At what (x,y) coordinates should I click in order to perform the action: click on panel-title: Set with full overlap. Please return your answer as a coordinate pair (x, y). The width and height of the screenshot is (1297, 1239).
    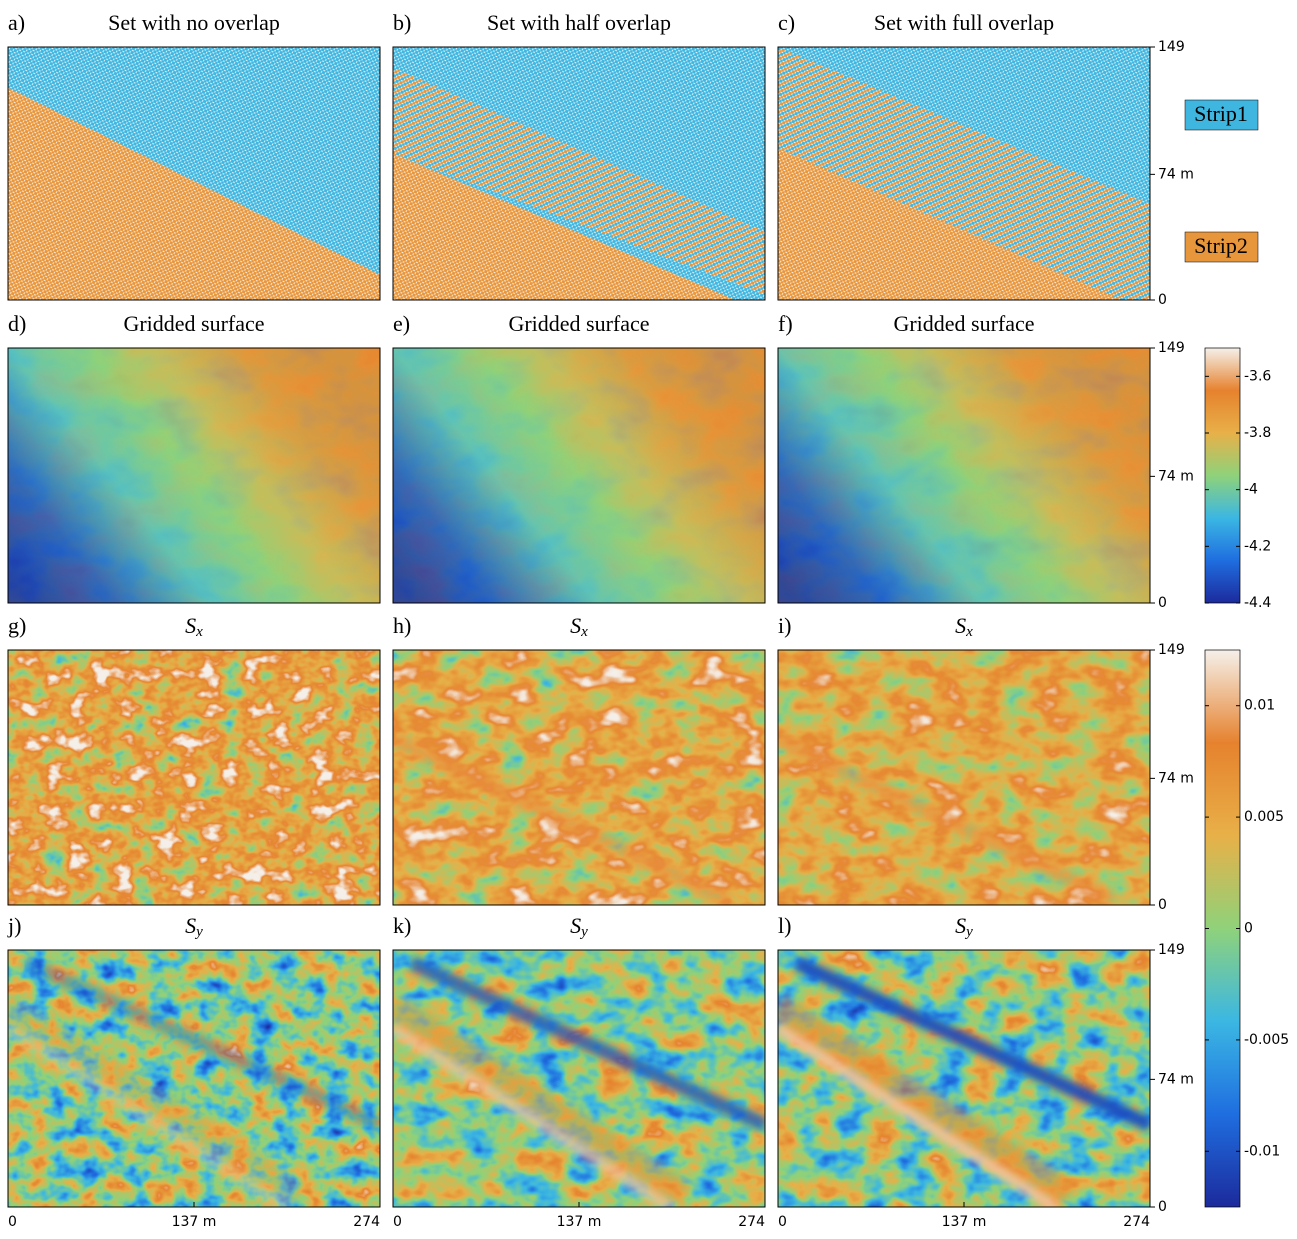
    Looking at the image, I should click on (964, 22).